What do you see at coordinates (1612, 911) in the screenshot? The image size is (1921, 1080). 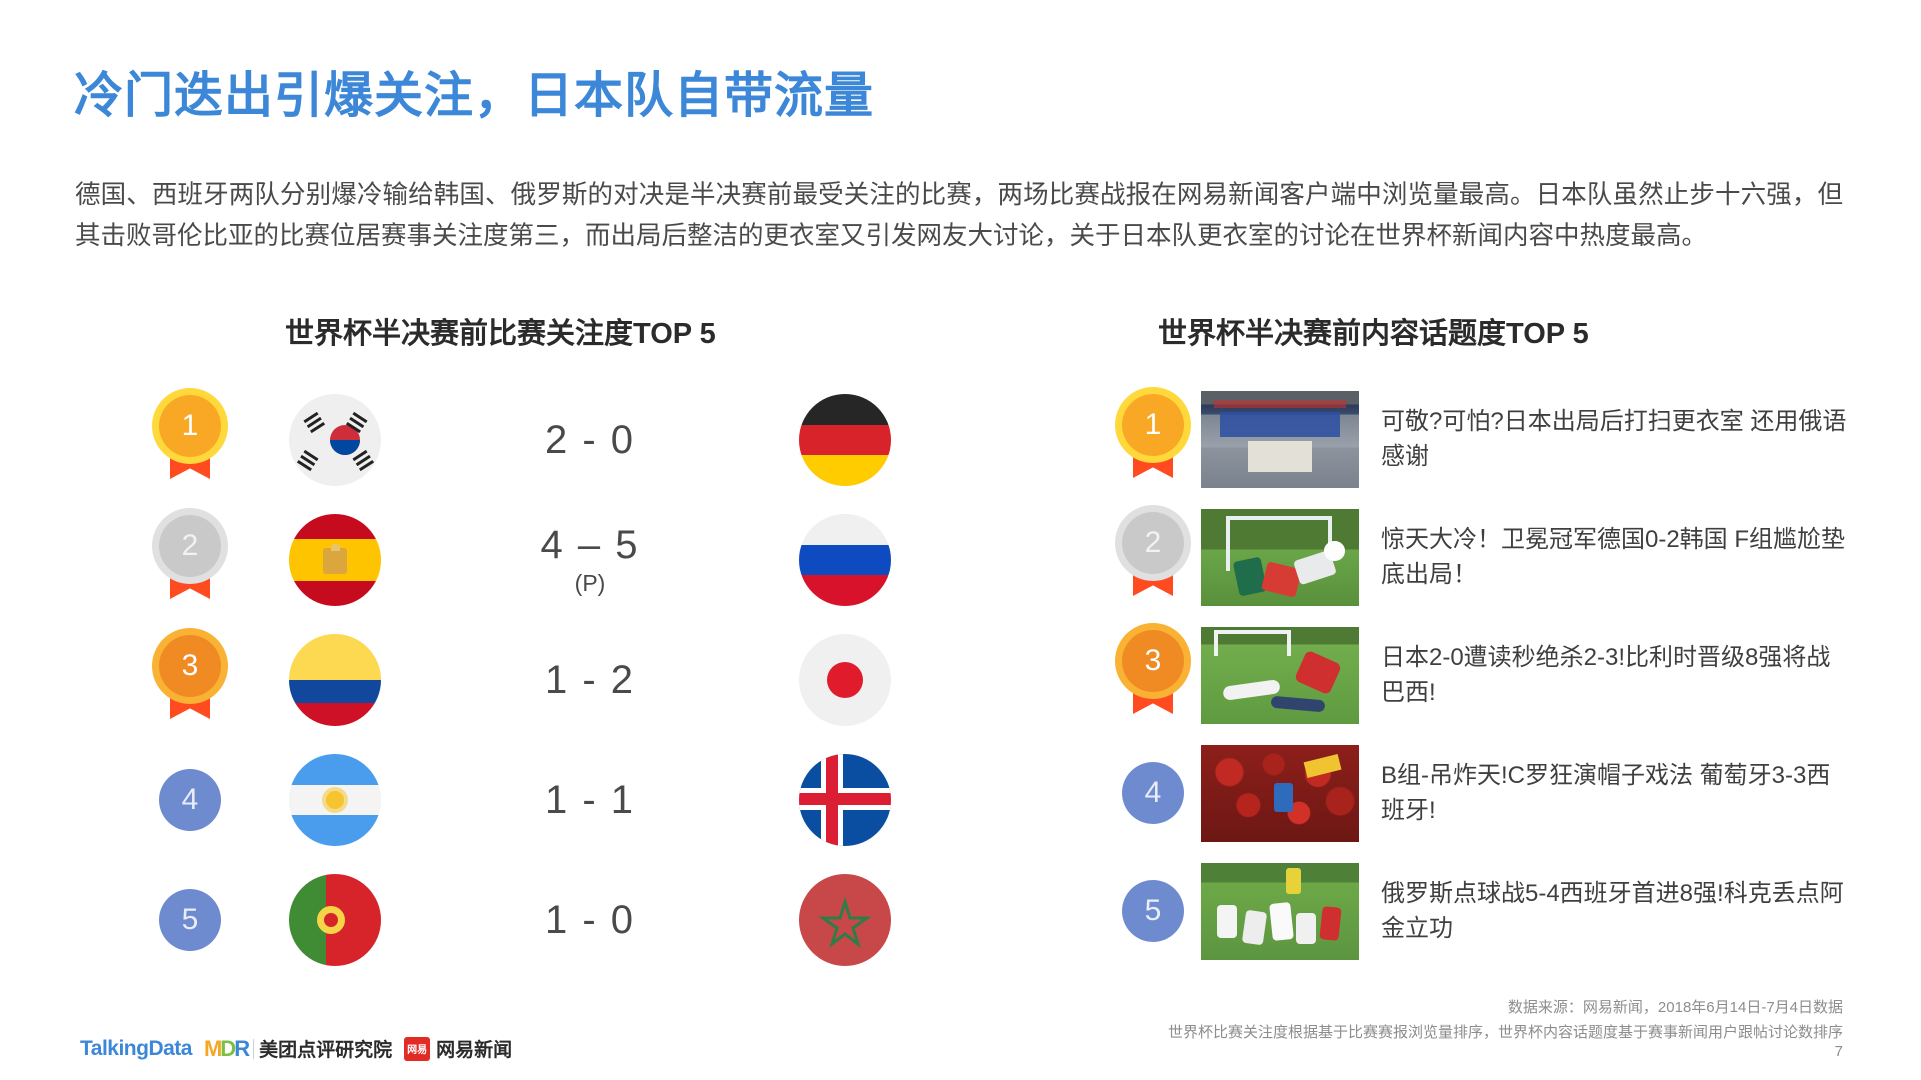 I see `news-headline: 俄罗斯点球战5-4西班牙首进8强!科克丢点阿金立功` at bounding box center [1612, 911].